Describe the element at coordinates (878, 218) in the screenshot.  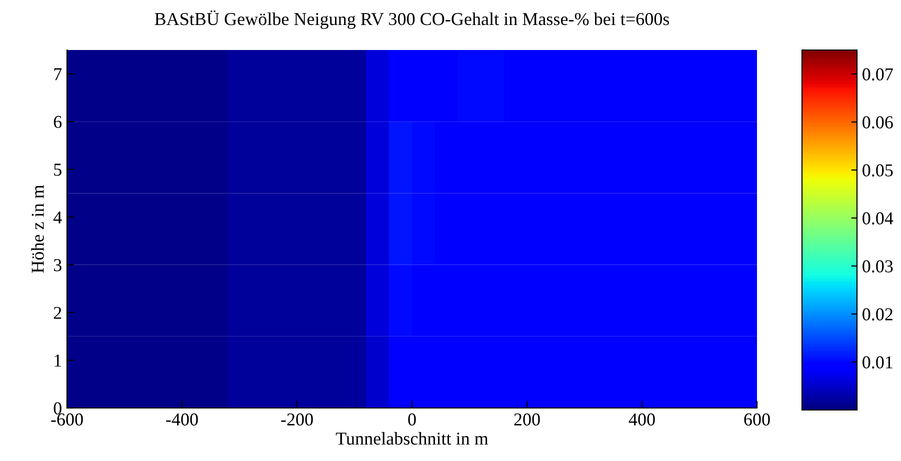
I see `color-bar-label: 0.04` at that location.